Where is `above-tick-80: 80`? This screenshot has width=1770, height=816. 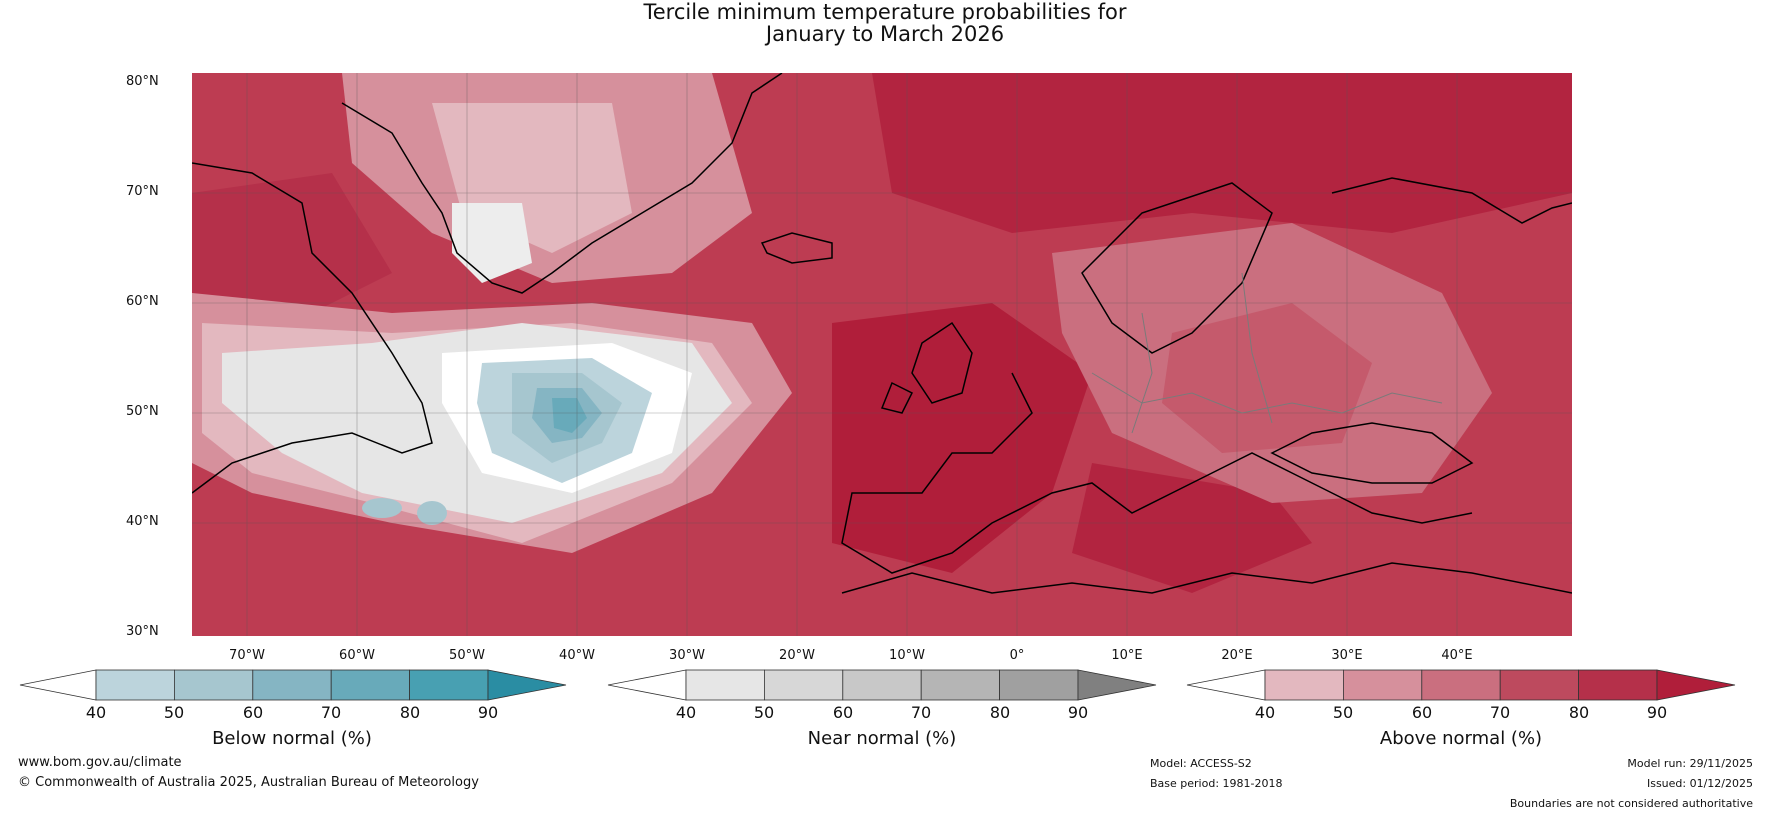 above-tick-80: 80 is located at coordinates (1579, 712).